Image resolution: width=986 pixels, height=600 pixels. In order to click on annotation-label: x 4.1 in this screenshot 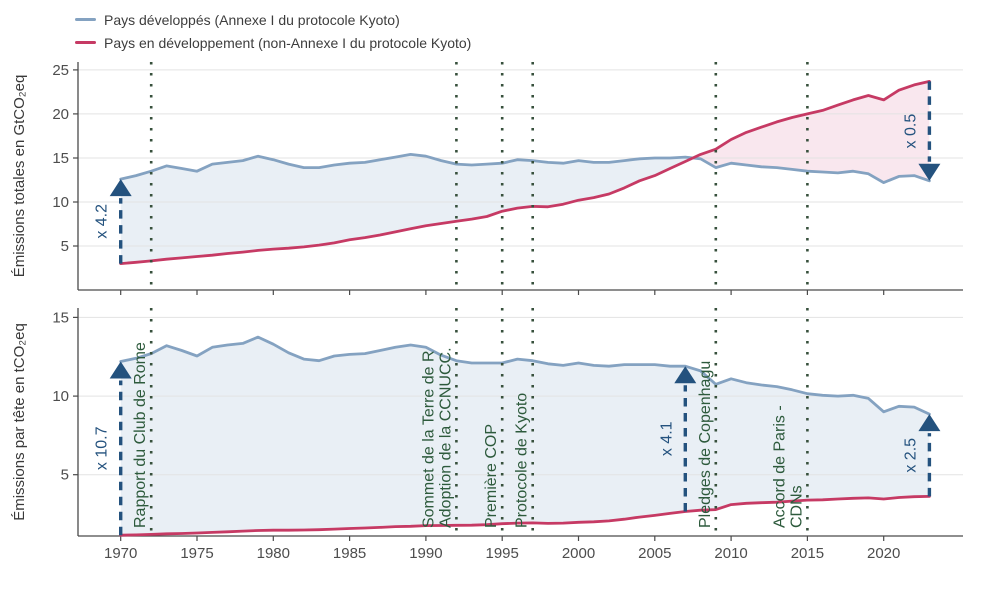, I will do `click(666, 438)`.